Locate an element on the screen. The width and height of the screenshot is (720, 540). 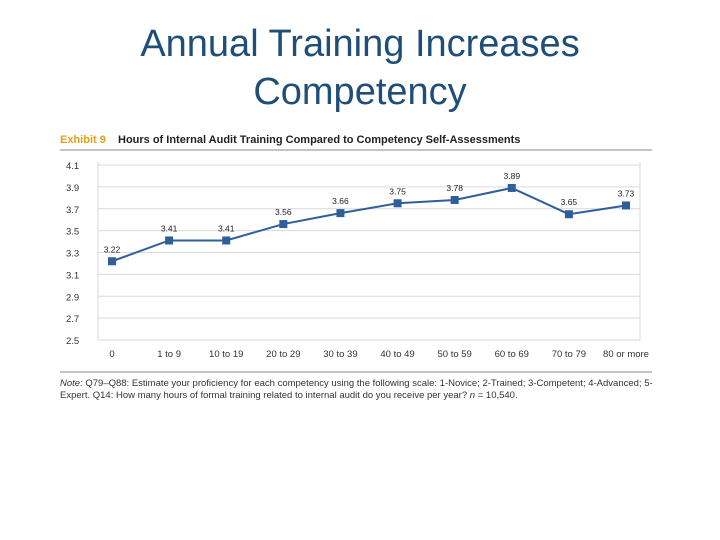
y-tick-label: 3.3 is located at coordinates (72, 254).